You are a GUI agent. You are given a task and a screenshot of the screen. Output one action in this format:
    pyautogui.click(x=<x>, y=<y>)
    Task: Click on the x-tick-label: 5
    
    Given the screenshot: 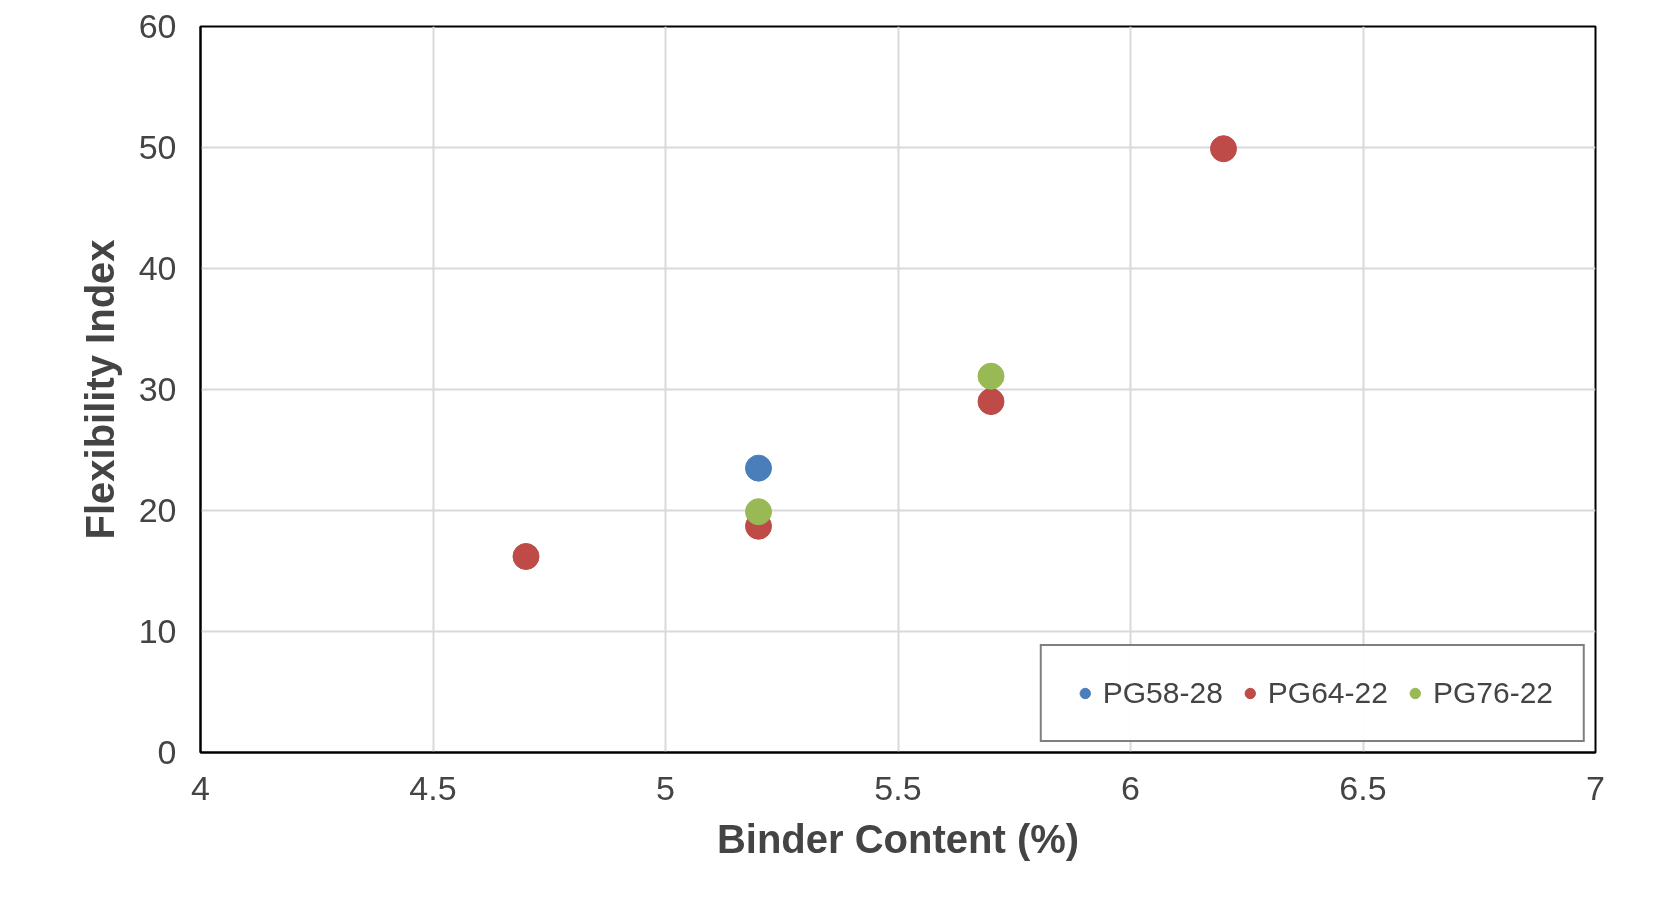 What is the action you would take?
    pyautogui.click(x=665, y=787)
    